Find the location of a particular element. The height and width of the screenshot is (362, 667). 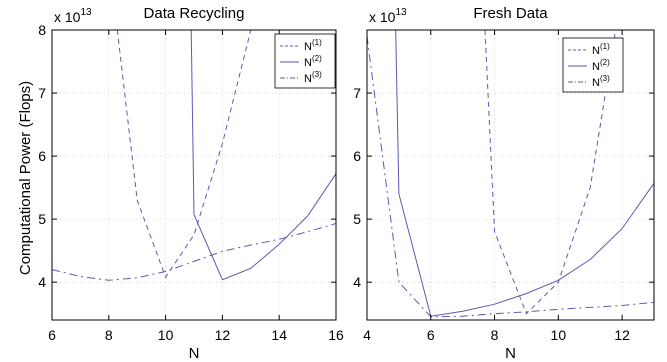

chart-title: Data Recycling is located at coordinates (194, 13).